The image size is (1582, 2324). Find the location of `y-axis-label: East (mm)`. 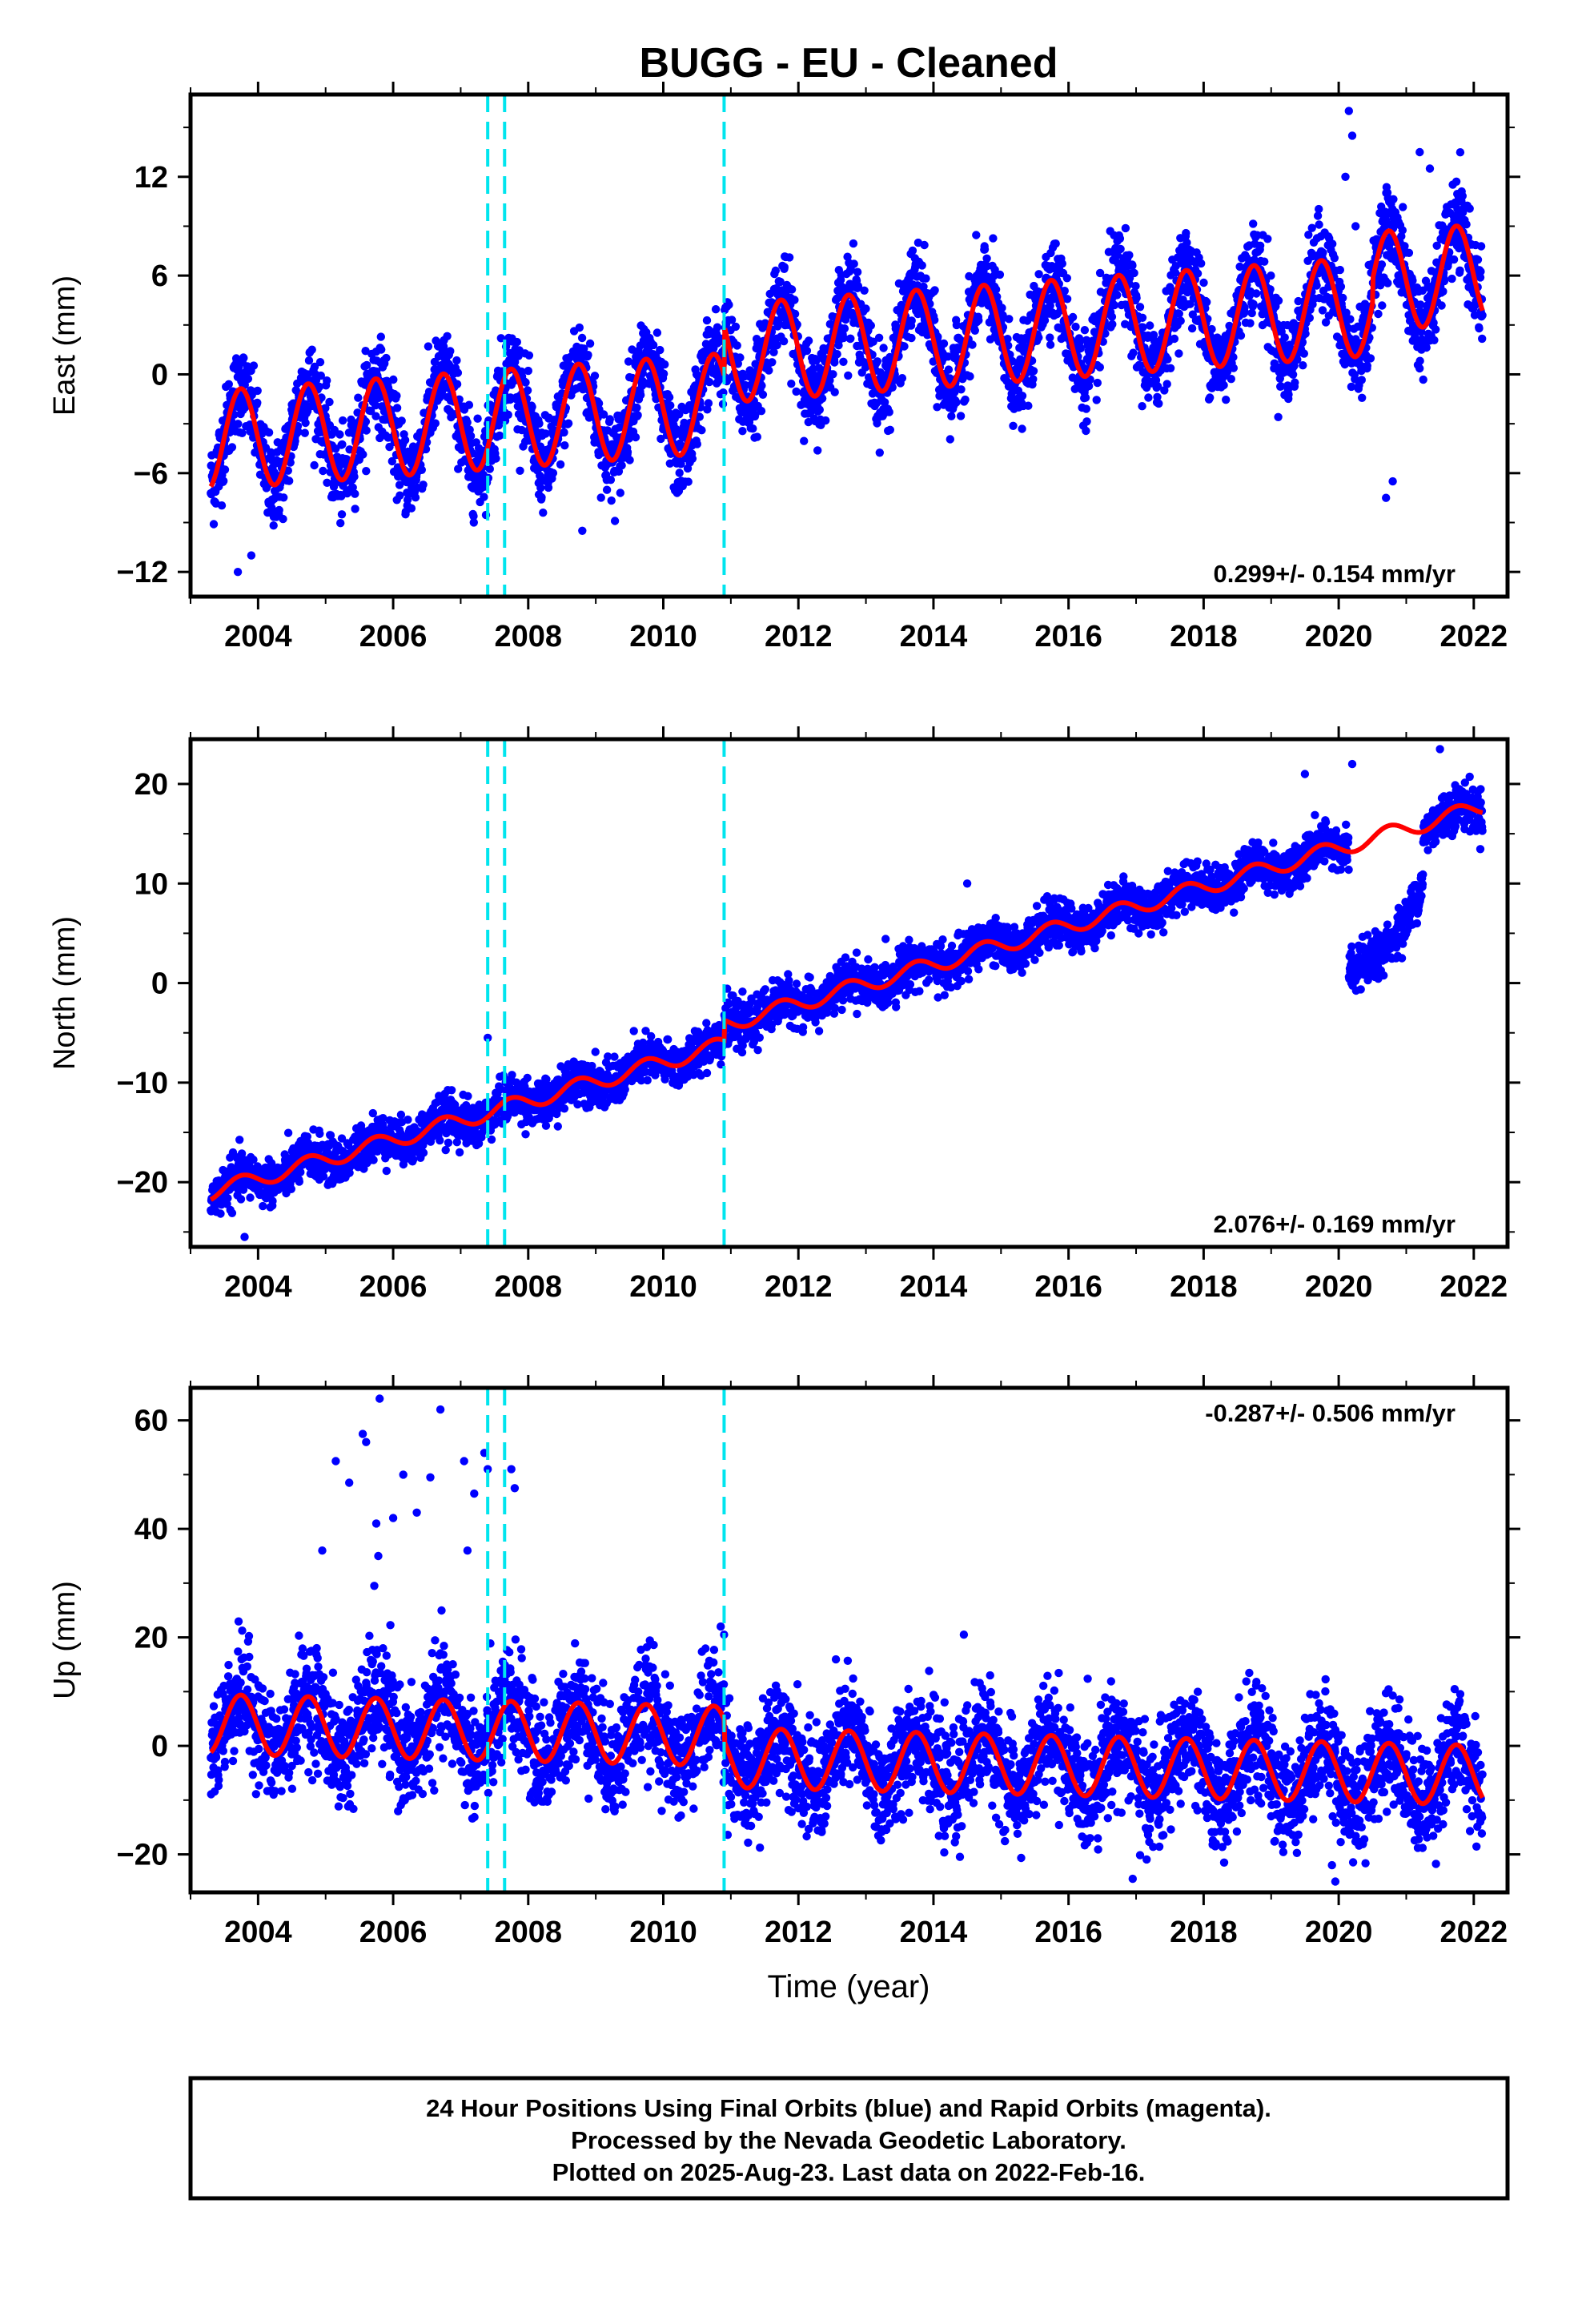

y-axis-label: East (mm) is located at coordinates (65, 345).